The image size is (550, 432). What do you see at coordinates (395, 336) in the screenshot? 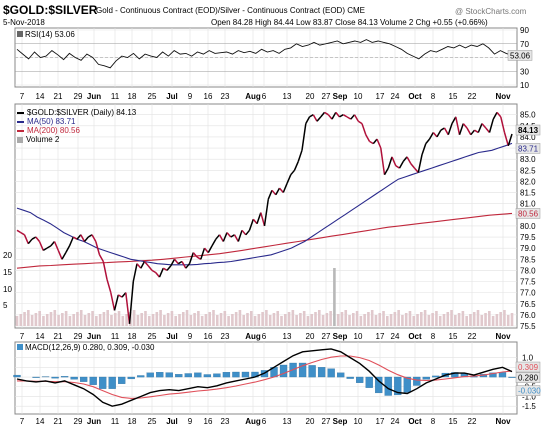
I see `x-tick-label-mid: 24` at bounding box center [395, 336].